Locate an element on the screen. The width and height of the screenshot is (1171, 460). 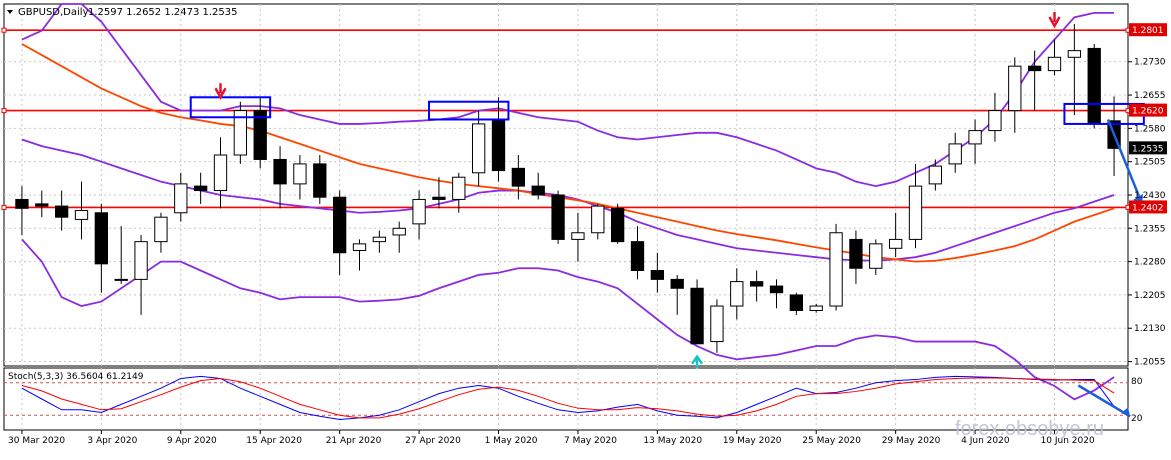
level-price-label: 1.2620 is located at coordinates (1148, 112).